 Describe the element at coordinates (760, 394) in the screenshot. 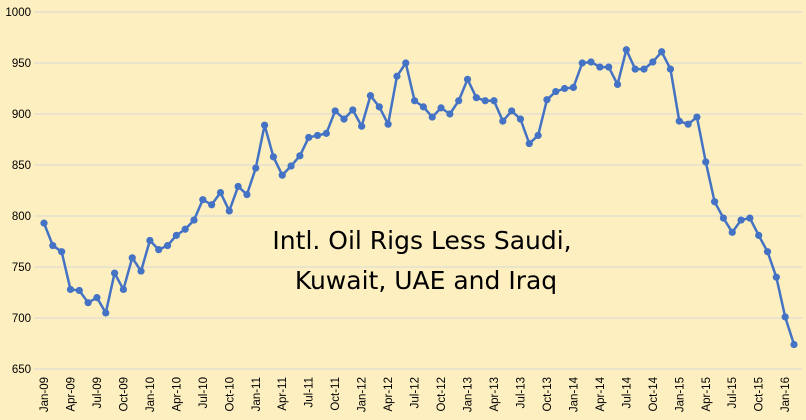

I see `x-tick-label: Oct-15` at that location.